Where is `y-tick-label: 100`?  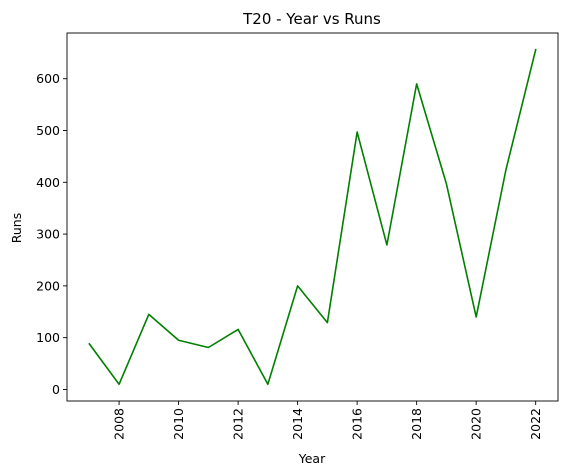 y-tick-label: 100 is located at coordinates (48, 337).